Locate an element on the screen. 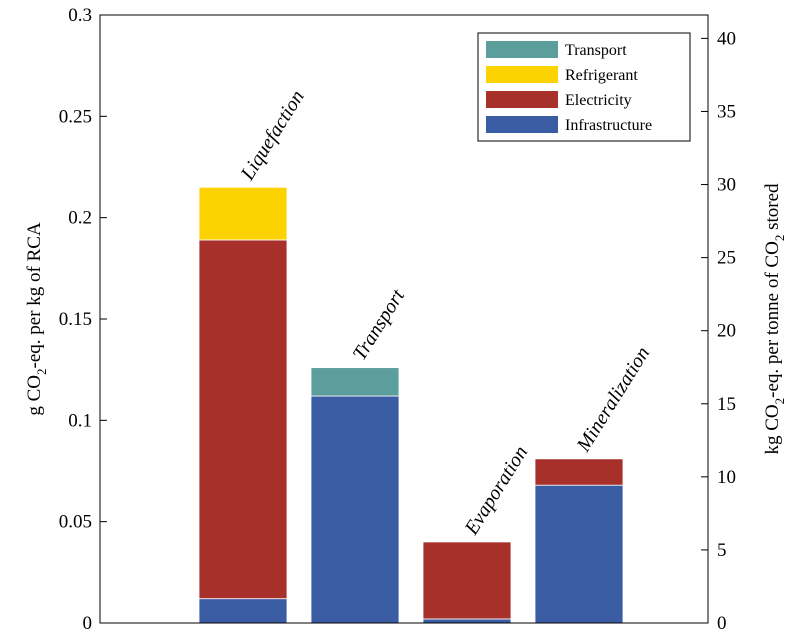  left-tick-label: 0.3 is located at coordinates (80, 15).